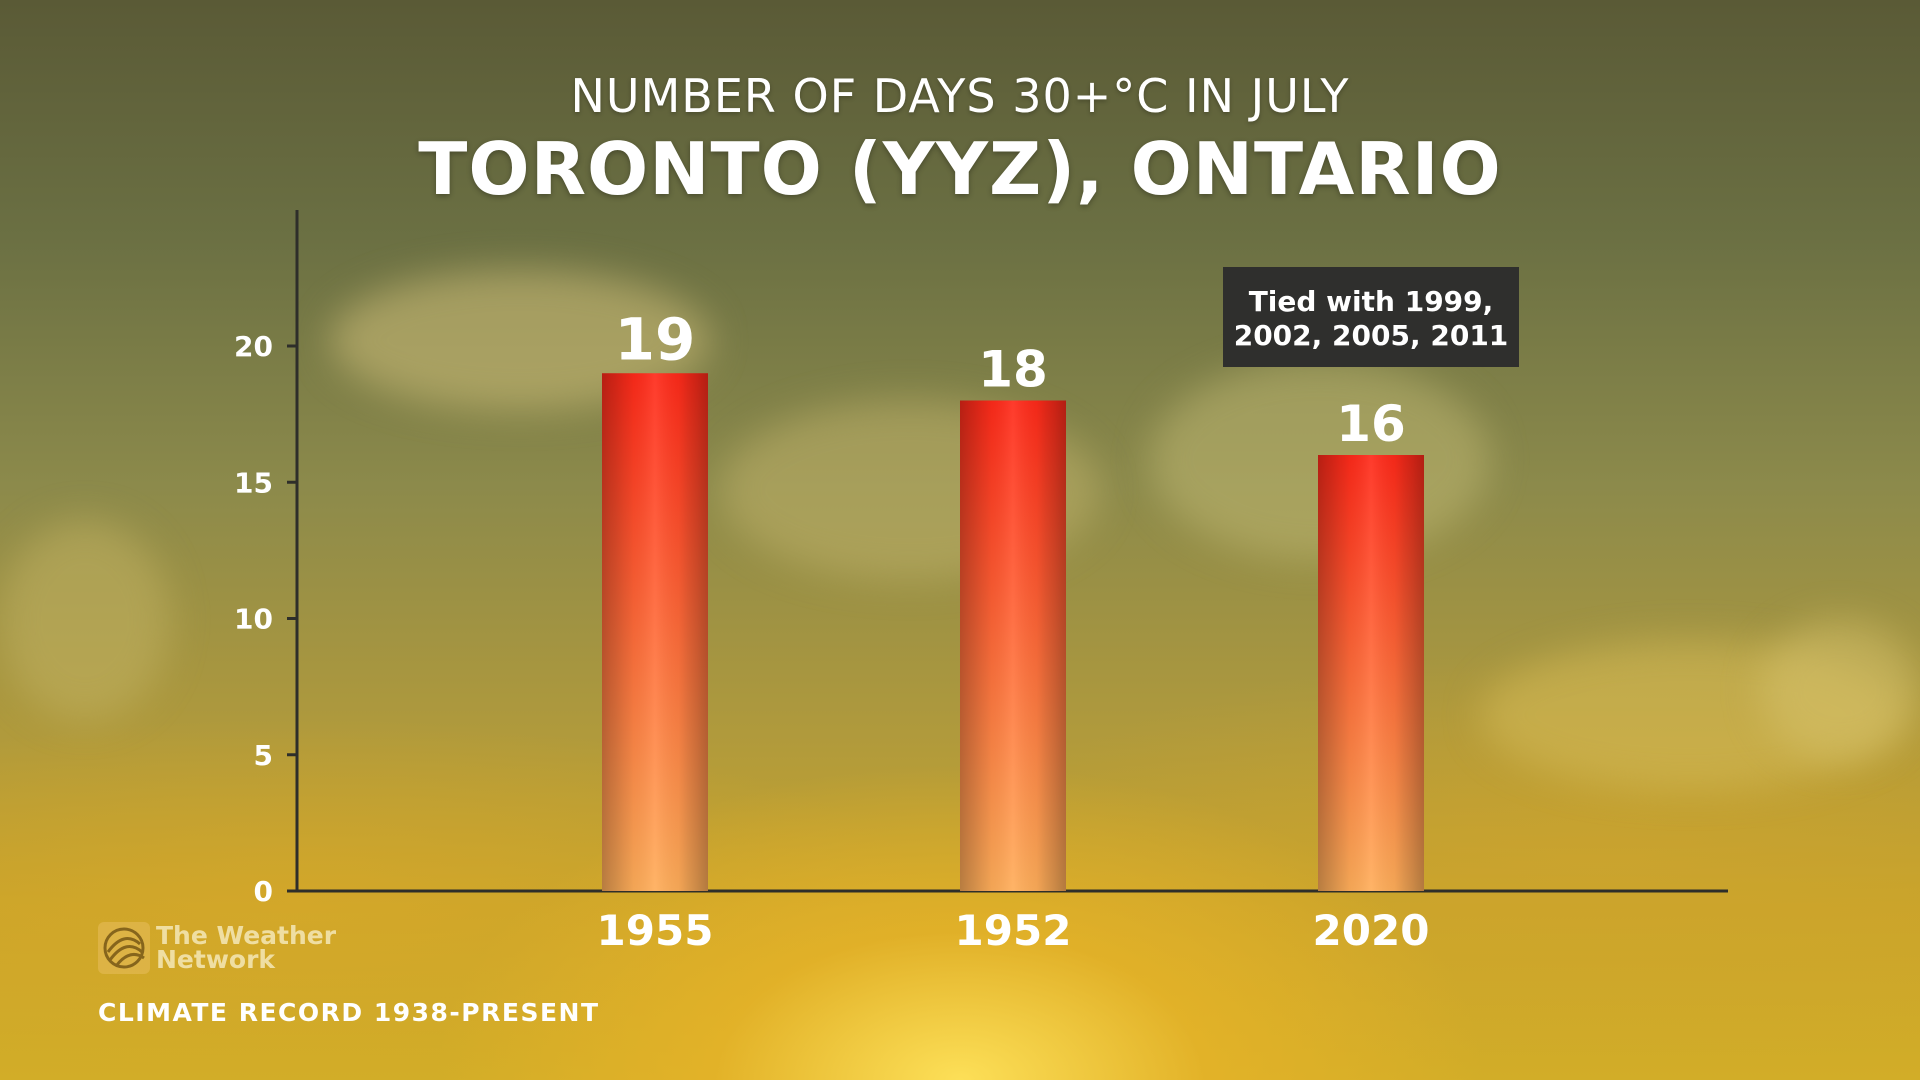 This screenshot has width=1920, height=1080. What do you see at coordinates (1013, 930) in the screenshot?
I see `x-tick-label: 1952` at bounding box center [1013, 930].